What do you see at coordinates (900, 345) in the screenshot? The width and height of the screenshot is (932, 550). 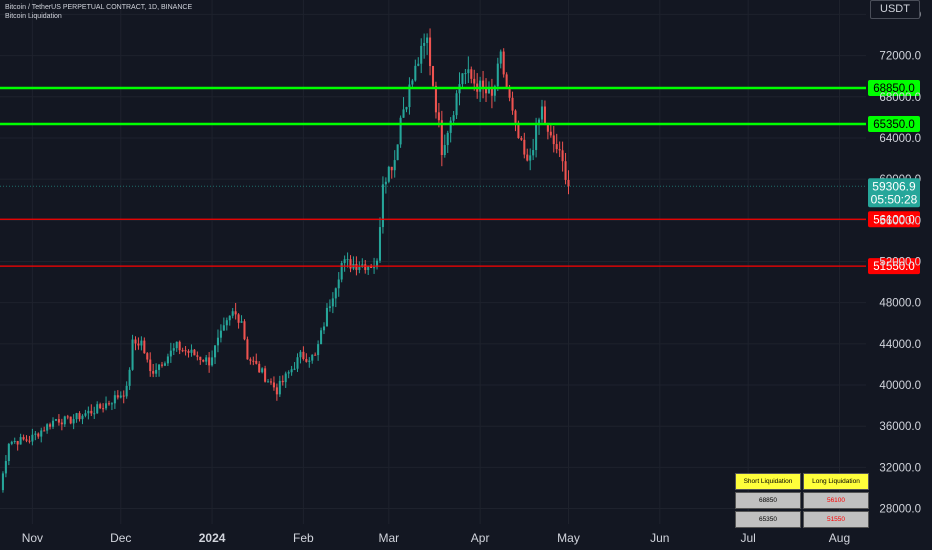 I see `y-axis-tick-label: 44000.0` at bounding box center [900, 345].